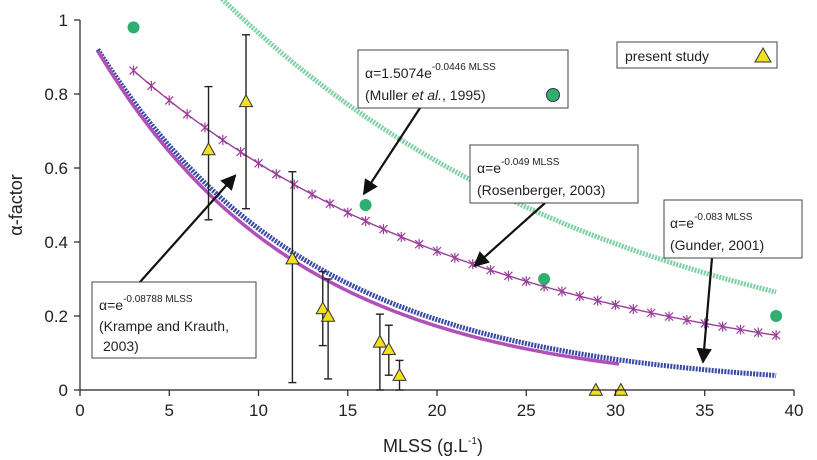  I want to click on x-ticks: 0 5 10 15 20 25 30 35 40, so click(439, 405).